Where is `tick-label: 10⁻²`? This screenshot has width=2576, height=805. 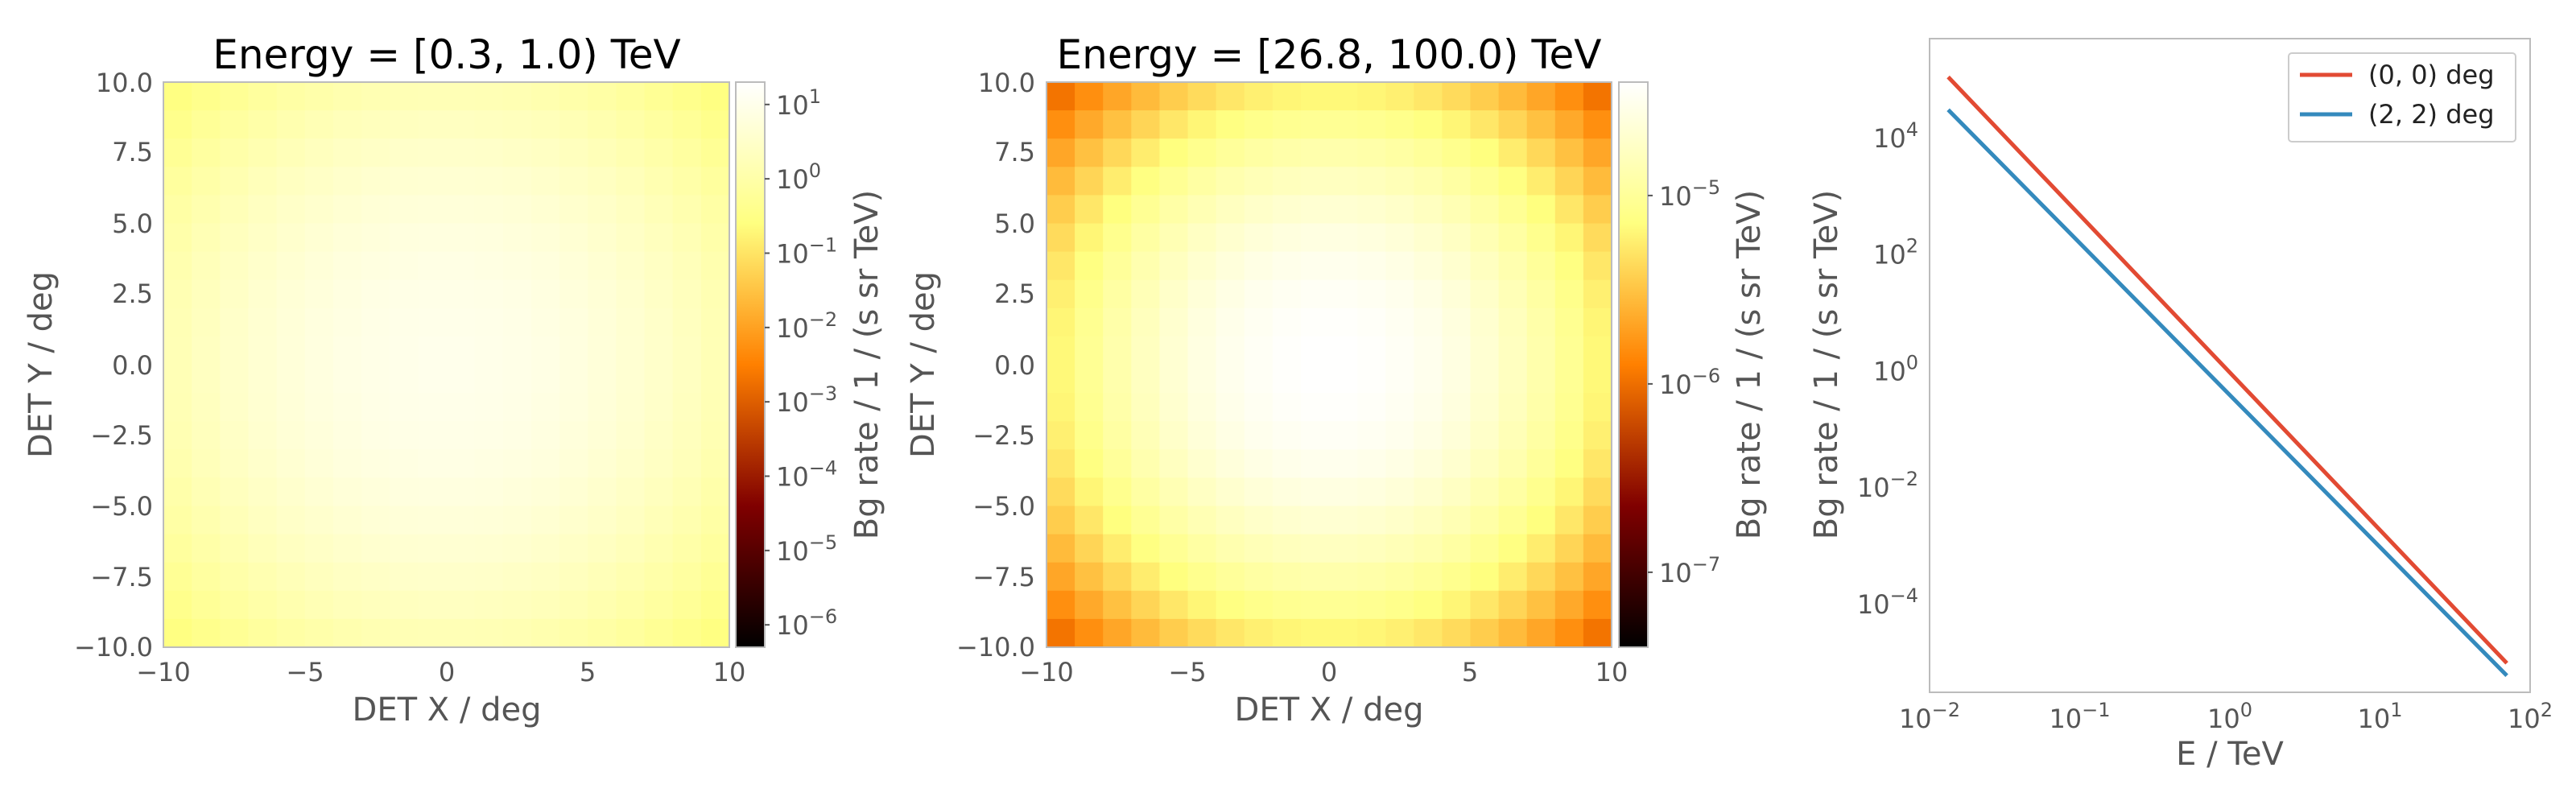
tick-label: 10⁻² is located at coordinates (1930, 716).